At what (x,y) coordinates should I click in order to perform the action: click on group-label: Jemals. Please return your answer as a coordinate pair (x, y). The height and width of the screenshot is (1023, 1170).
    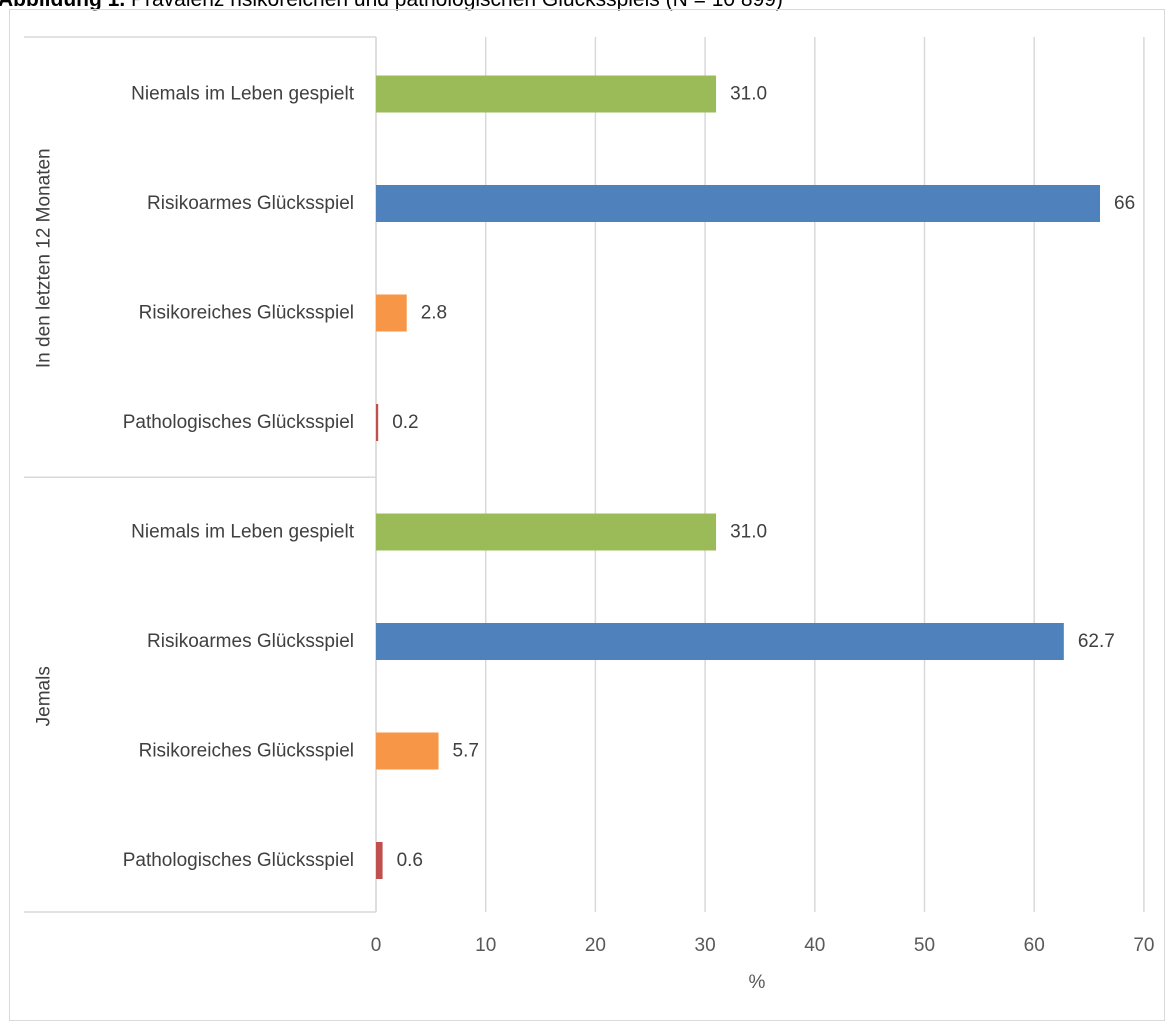
    Looking at the image, I should click on (44, 696).